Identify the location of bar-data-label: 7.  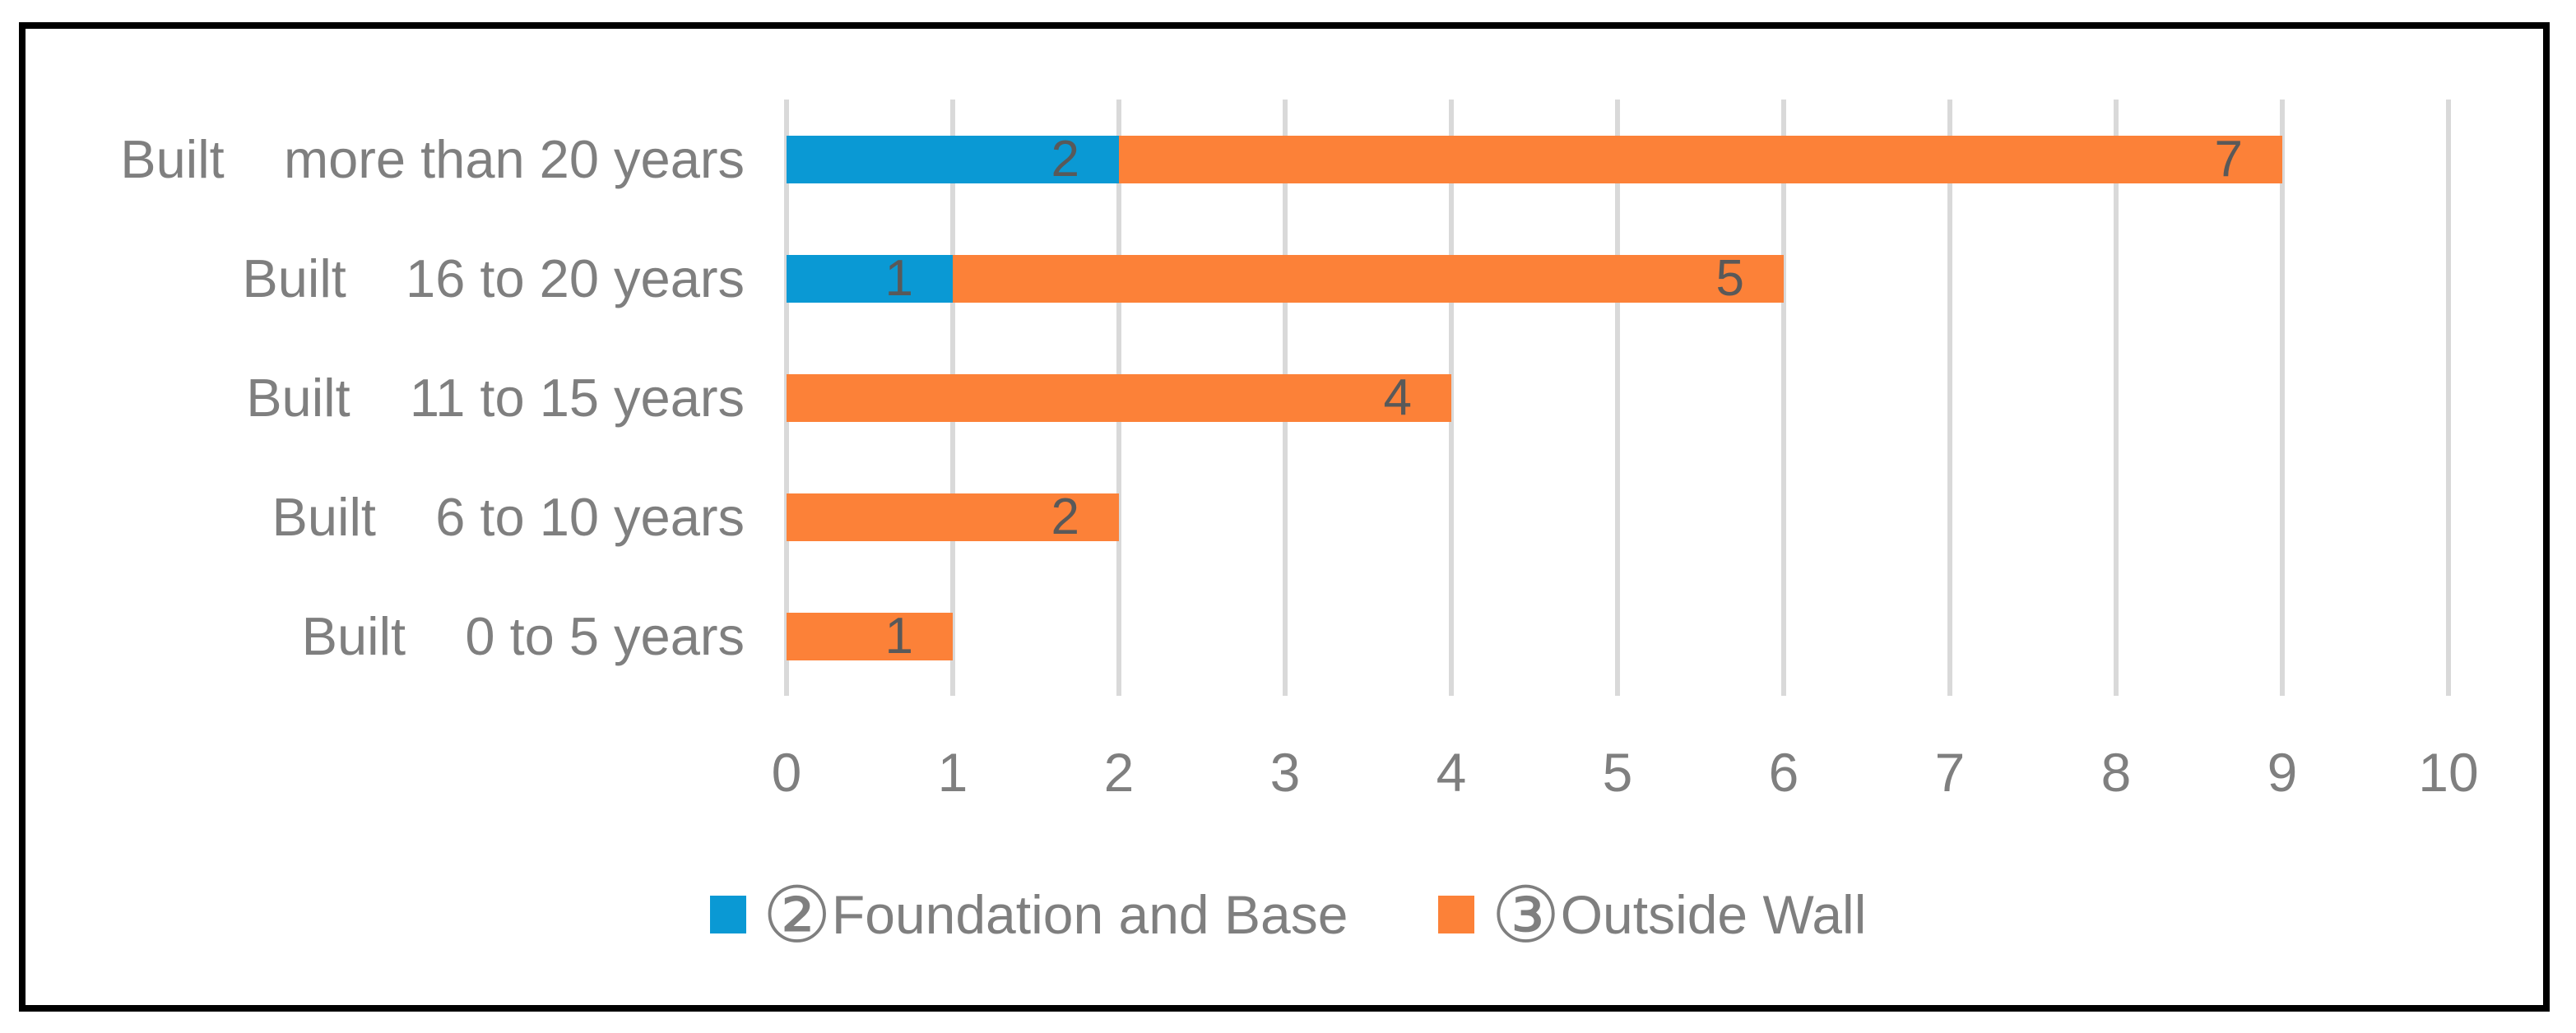
(2229, 159).